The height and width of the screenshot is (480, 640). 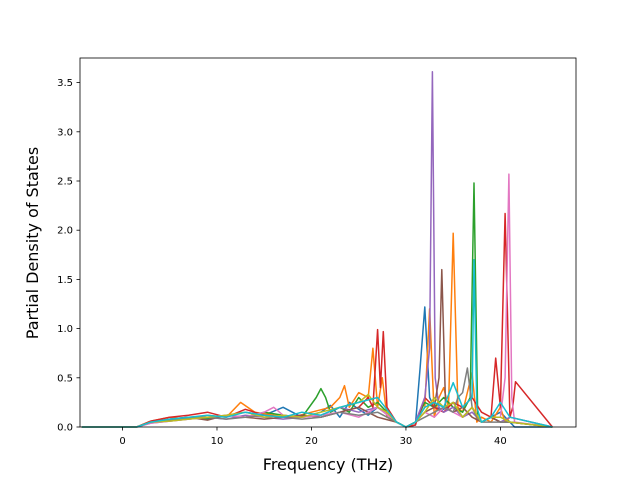 I want to click on y-tick-label: 2.5, so click(x=65, y=182).